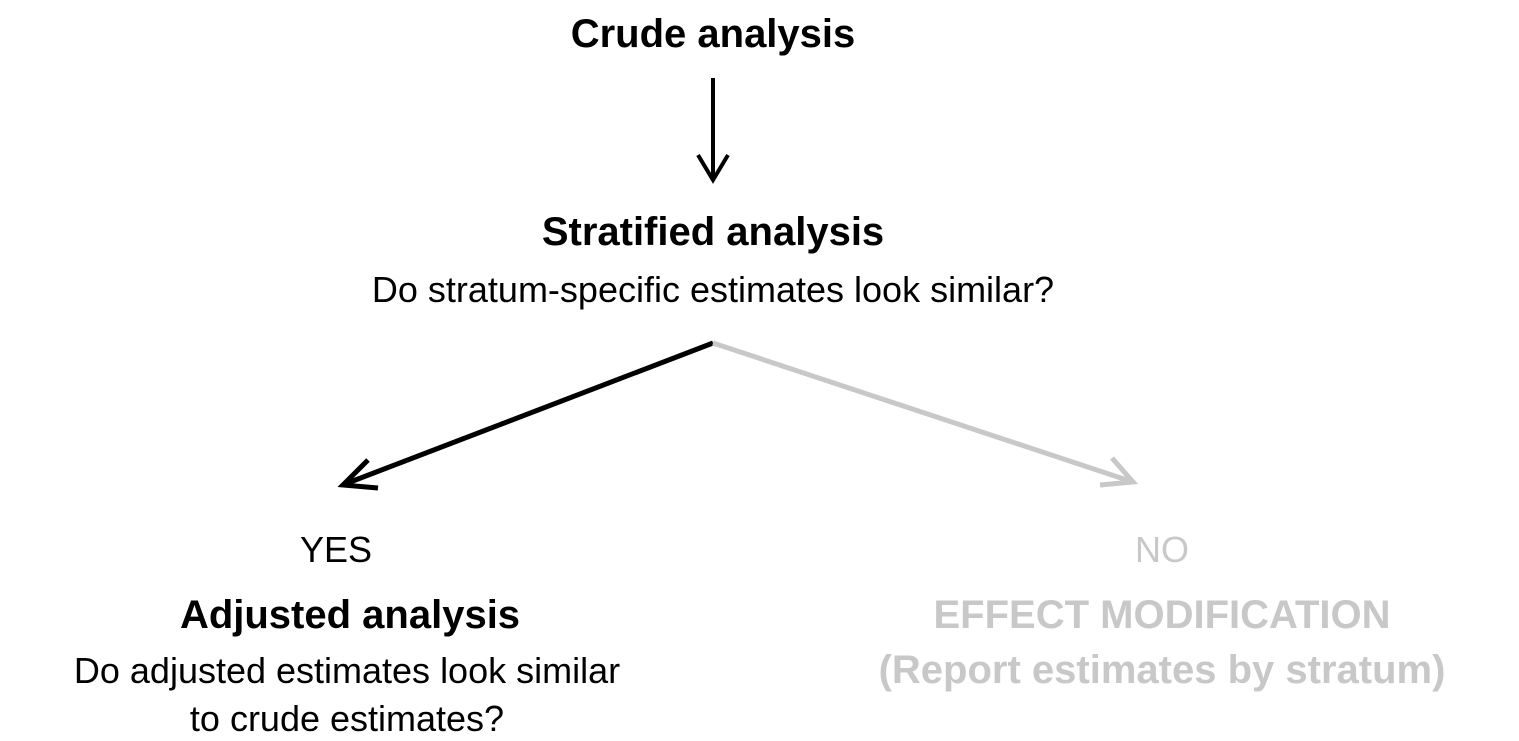 The width and height of the screenshot is (1519, 741). Describe the element at coordinates (713, 34) in the screenshot. I see `node-label: Crude analysis` at that location.